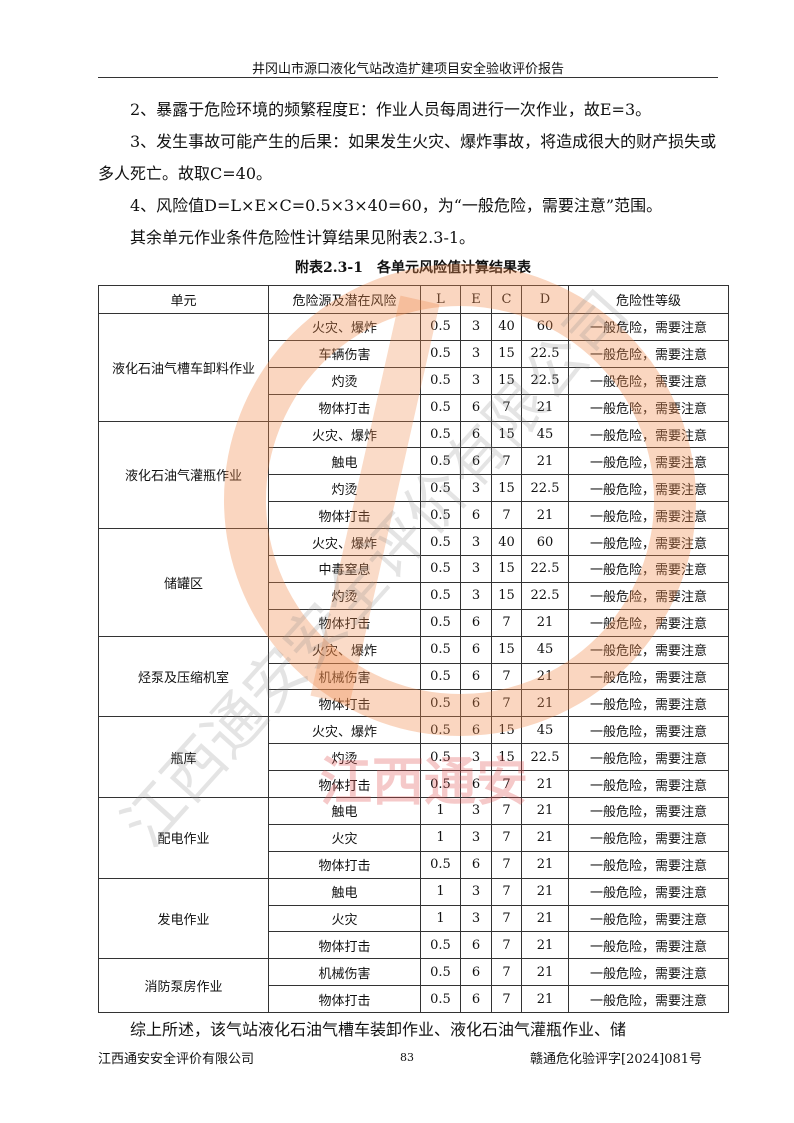 The height and width of the screenshot is (1123, 794). I want to click on hazard-cell: 火灾、爆炸, so click(344, 542).